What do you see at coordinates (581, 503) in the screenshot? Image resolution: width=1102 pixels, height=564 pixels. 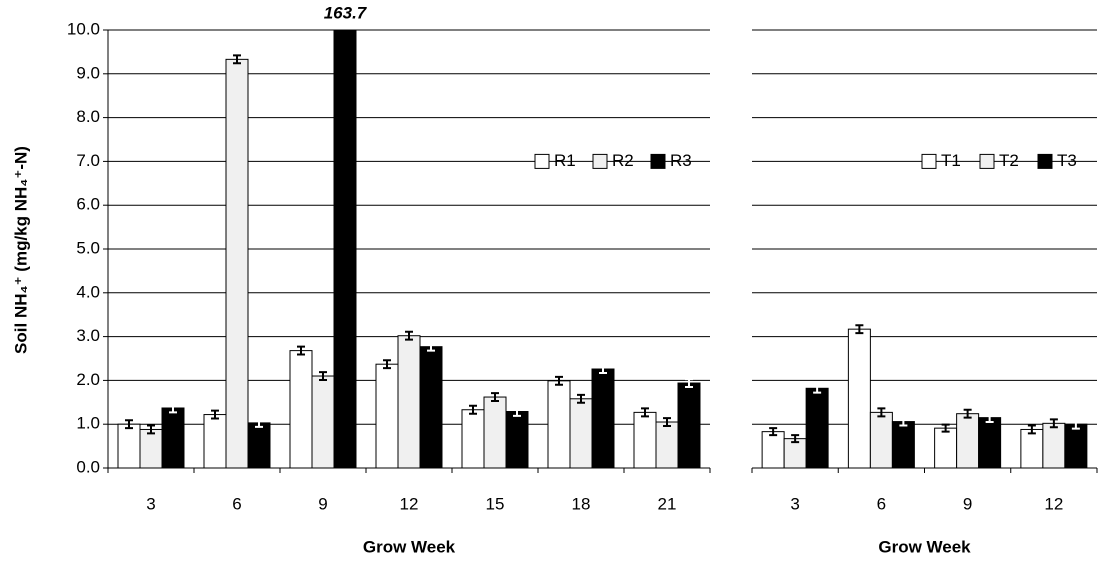 I see `x-tick-label: 18` at bounding box center [581, 503].